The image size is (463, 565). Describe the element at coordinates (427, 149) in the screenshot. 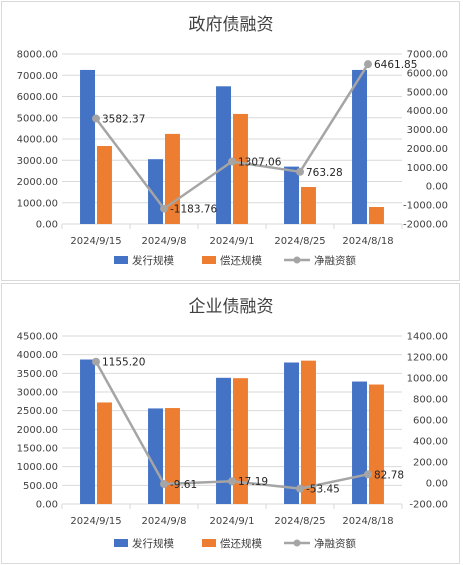

I see `right-axis-tick-label: 2000.00` at that location.